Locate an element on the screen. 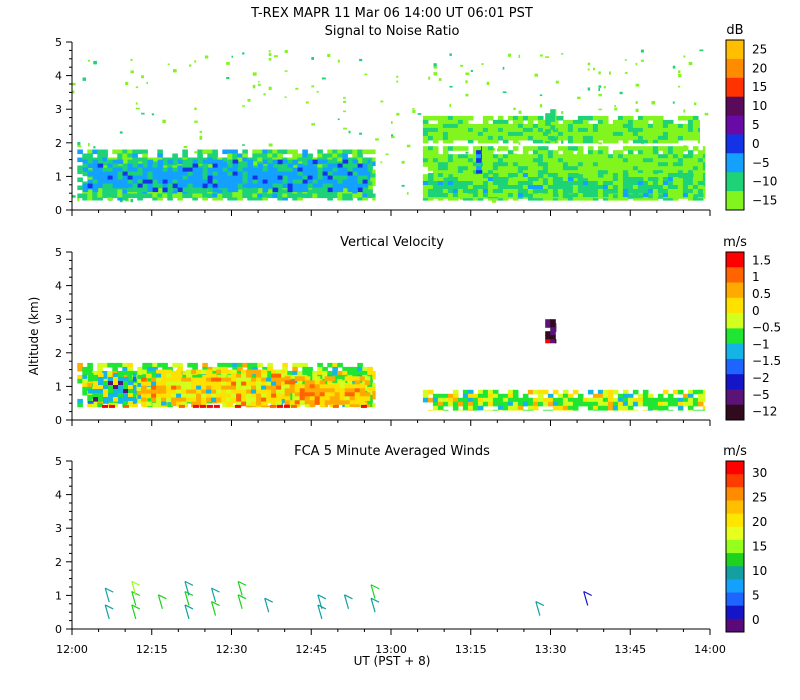 Image resolution: width=800 pixels, height=700 pixels. figure-title: T-REX MAPR 11 Mar 06 14:00 UT 06:01 PST is located at coordinates (391, 13).